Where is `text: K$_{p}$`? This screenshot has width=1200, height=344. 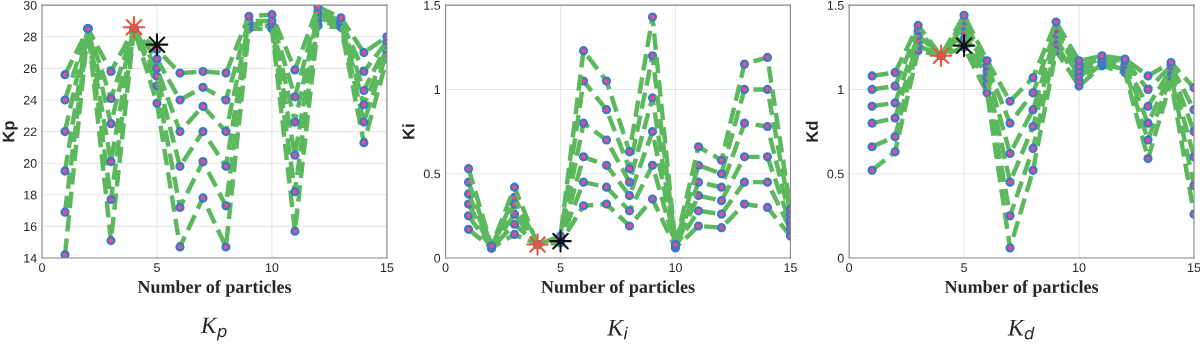 text: K$_{p}$ is located at coordinates (213, 329).